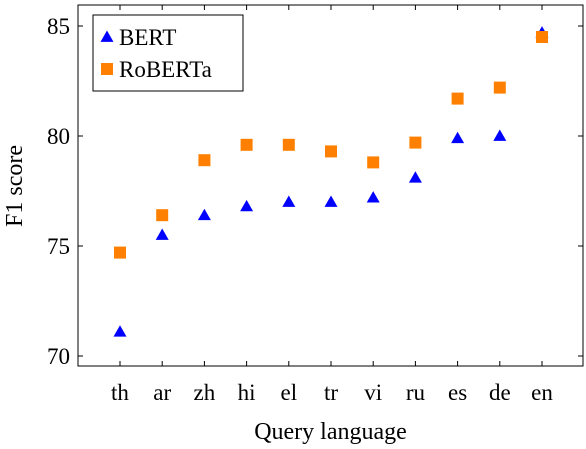 This screenshot has height=449, width=586. Describe the element at coordinates (457, 98) in the screenshot. I see `roberta-point-es` at that location.